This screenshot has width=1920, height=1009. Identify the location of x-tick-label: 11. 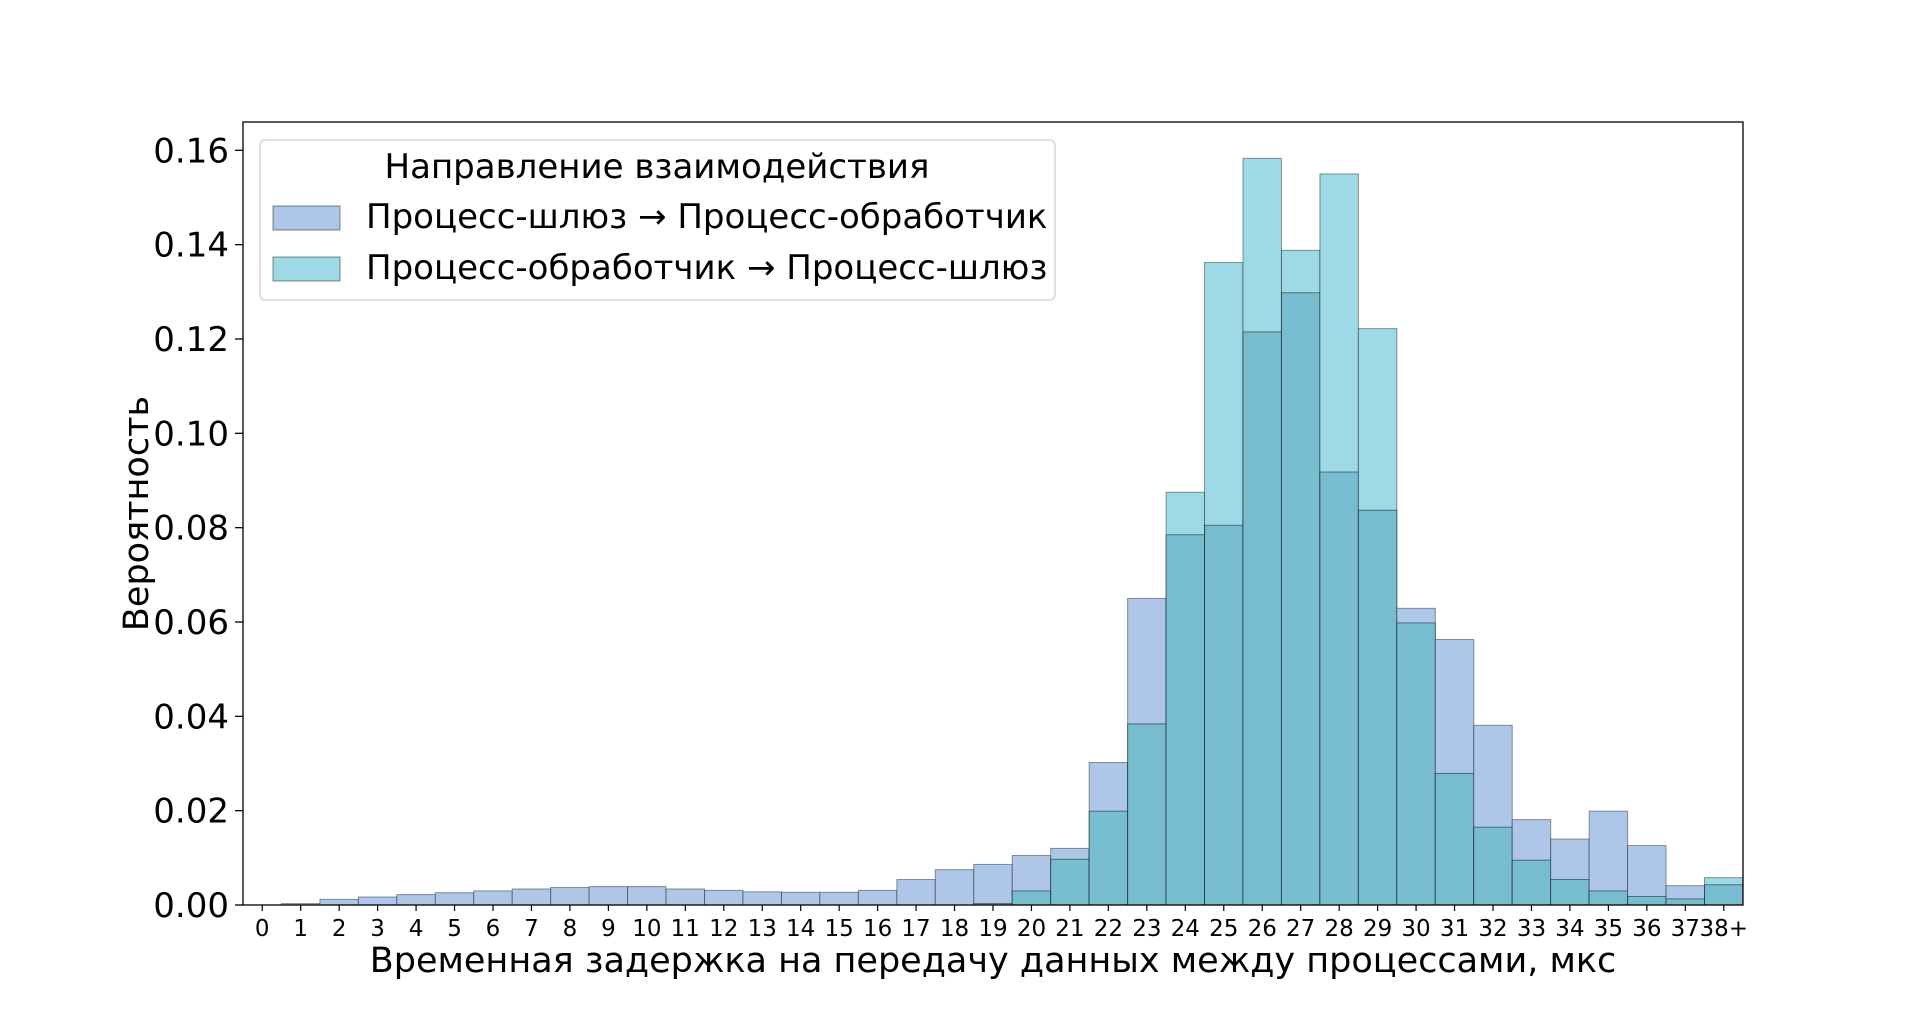
(685, 929).